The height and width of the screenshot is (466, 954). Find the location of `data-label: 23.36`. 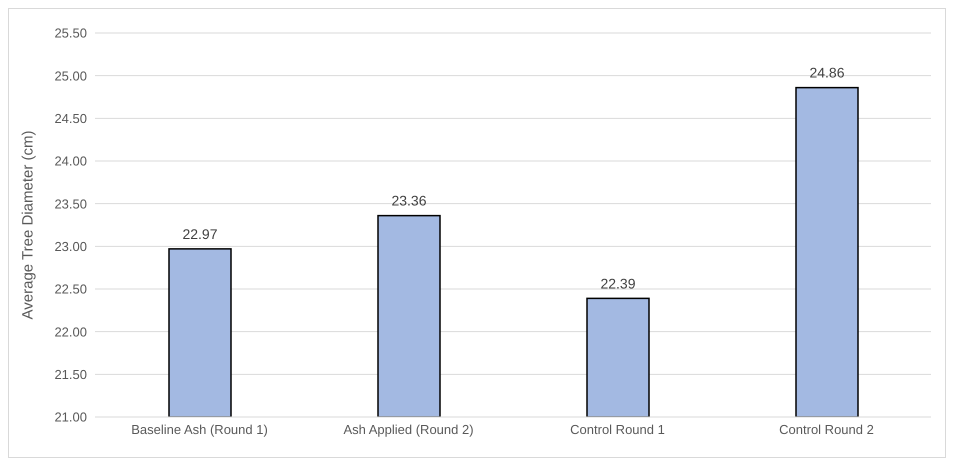

data-label: 23.36 is located at coordinates (409, 200).